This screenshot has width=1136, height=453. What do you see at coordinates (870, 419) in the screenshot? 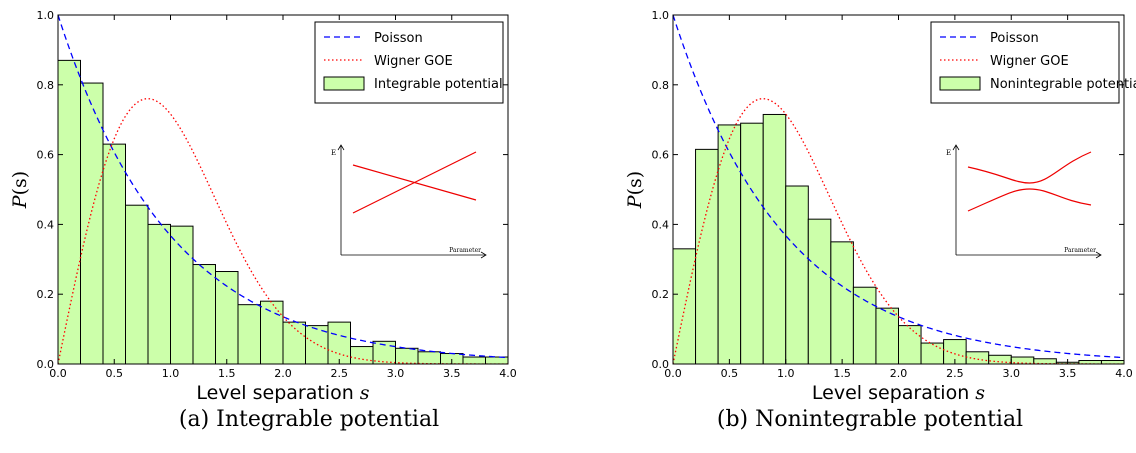
I see `caption-b: (b) Nonintegrable potential` at bounding box center [870, 419].